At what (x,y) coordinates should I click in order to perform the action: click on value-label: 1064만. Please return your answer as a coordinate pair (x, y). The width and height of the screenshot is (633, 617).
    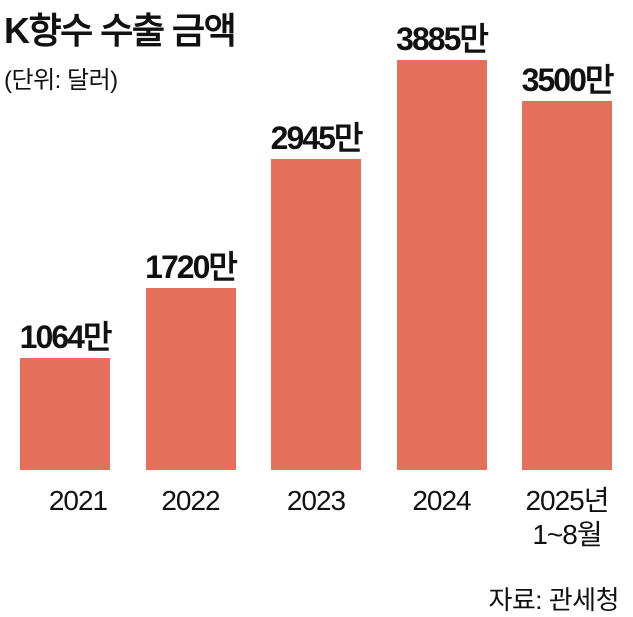
    Looking at the image, I should click on (66, 336).